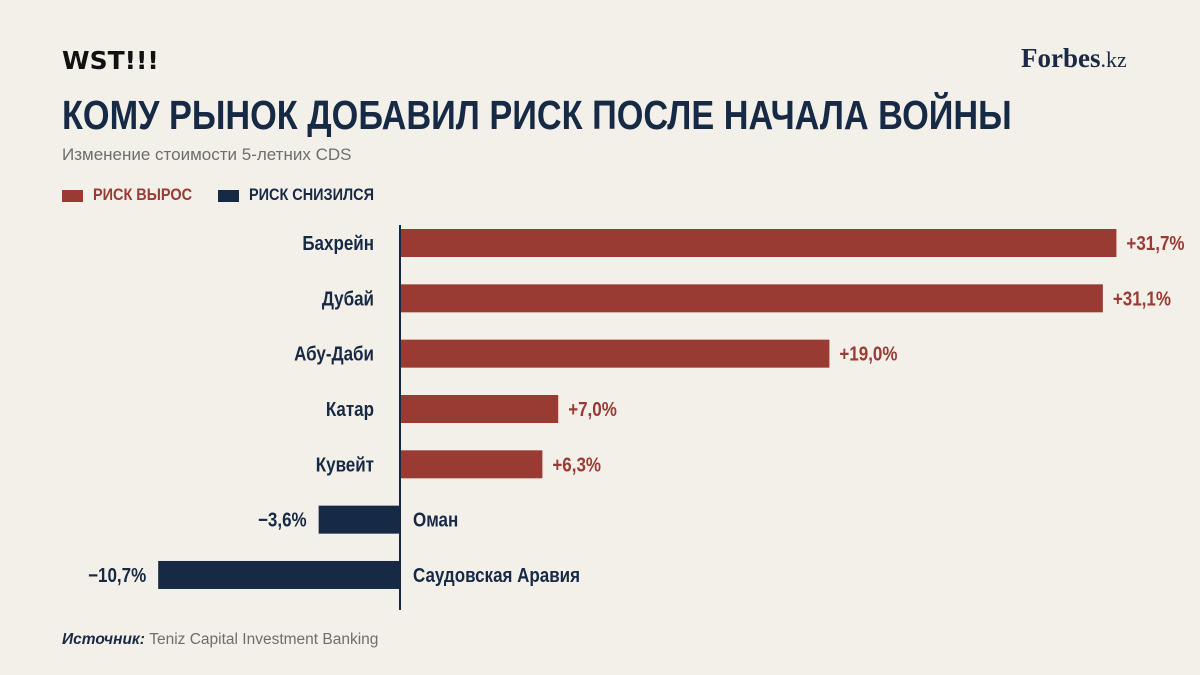  Describe the element at coordinates (117, 575) in the screenshot. I see `value-label-7: −10,7%` at that location.